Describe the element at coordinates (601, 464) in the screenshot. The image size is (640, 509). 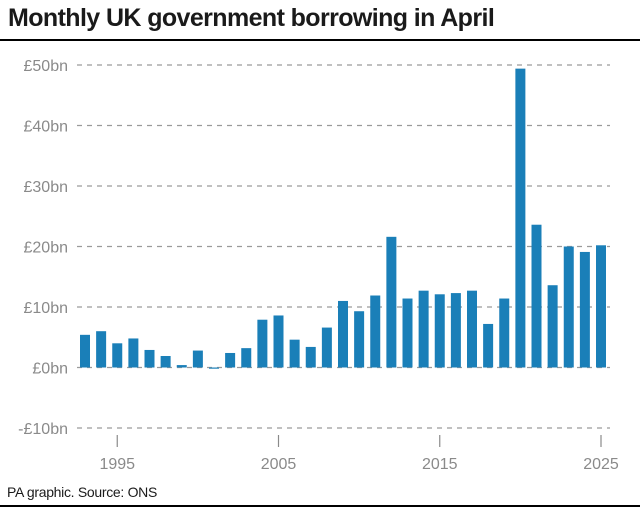
I see `x-tick-label: 2025` at that location.